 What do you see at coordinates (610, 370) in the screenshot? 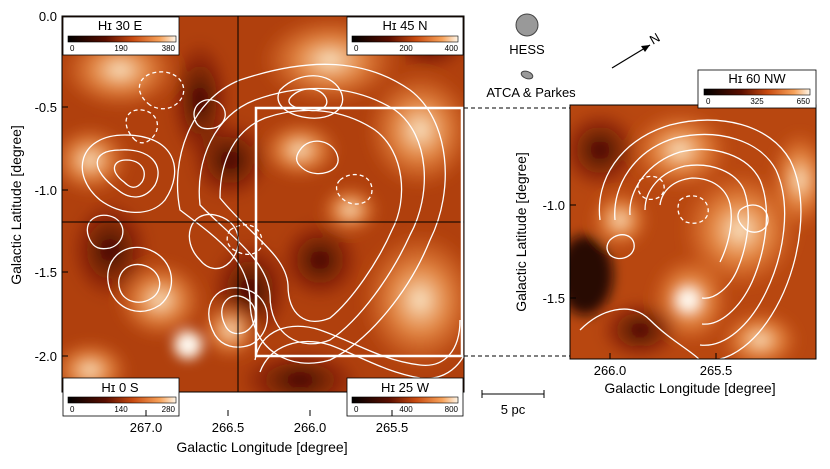
I see `right-xtick: 266.0` at bounding box center [610, 370].